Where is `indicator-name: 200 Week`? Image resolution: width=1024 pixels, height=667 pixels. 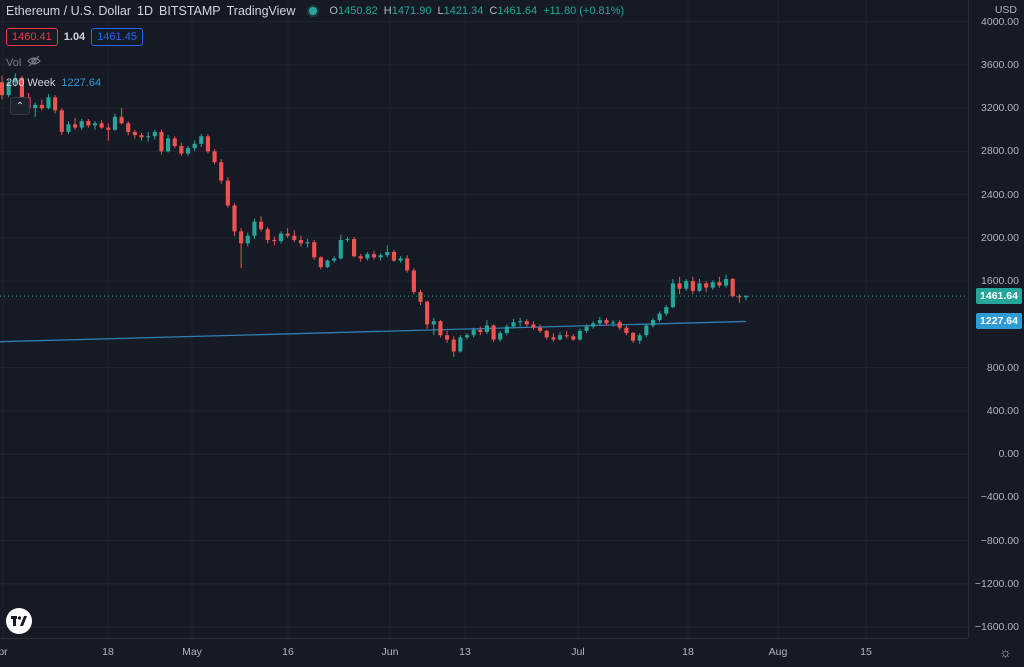
indicator-name: 200 Week is located at coordinates (31, 83).